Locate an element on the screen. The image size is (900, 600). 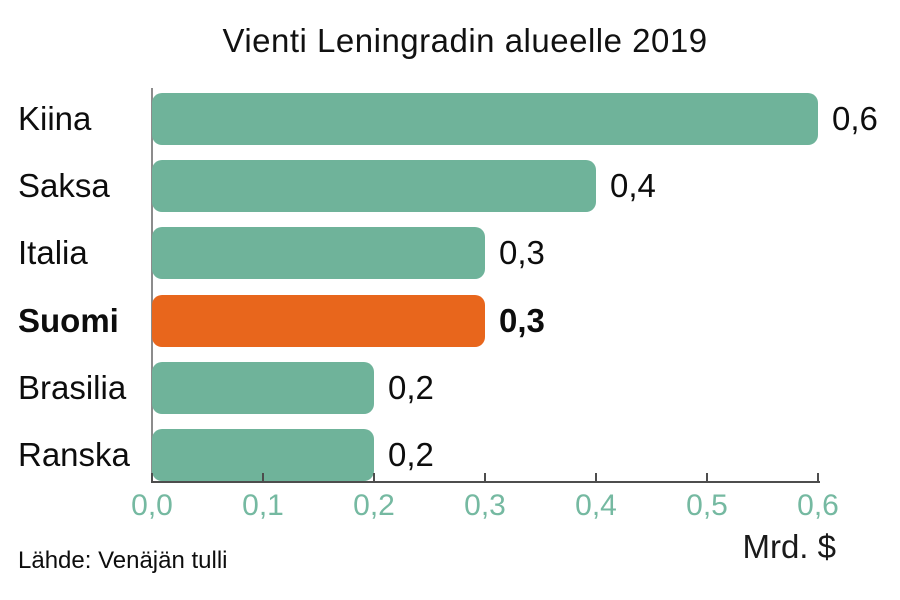
bar-row-italia: Italia 0,3 is located at coordinates (450, 253).